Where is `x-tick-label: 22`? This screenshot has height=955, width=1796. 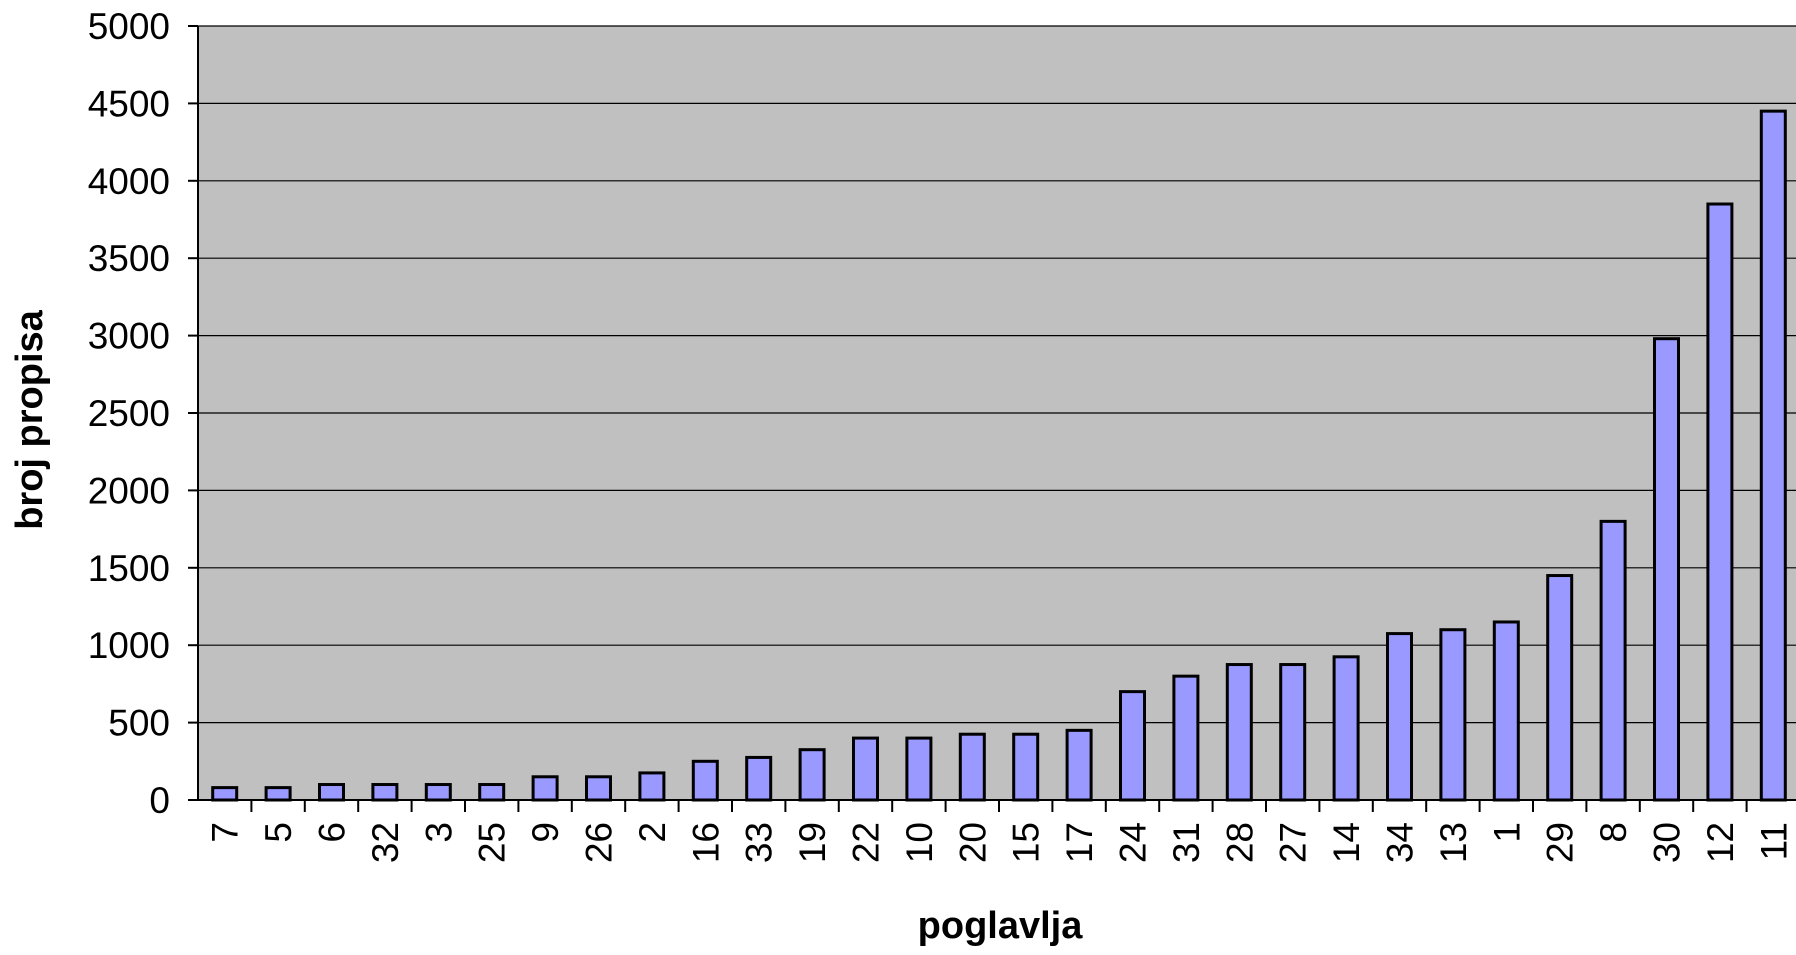 x-tick-label: 22 is located at coordinates (866, 842).